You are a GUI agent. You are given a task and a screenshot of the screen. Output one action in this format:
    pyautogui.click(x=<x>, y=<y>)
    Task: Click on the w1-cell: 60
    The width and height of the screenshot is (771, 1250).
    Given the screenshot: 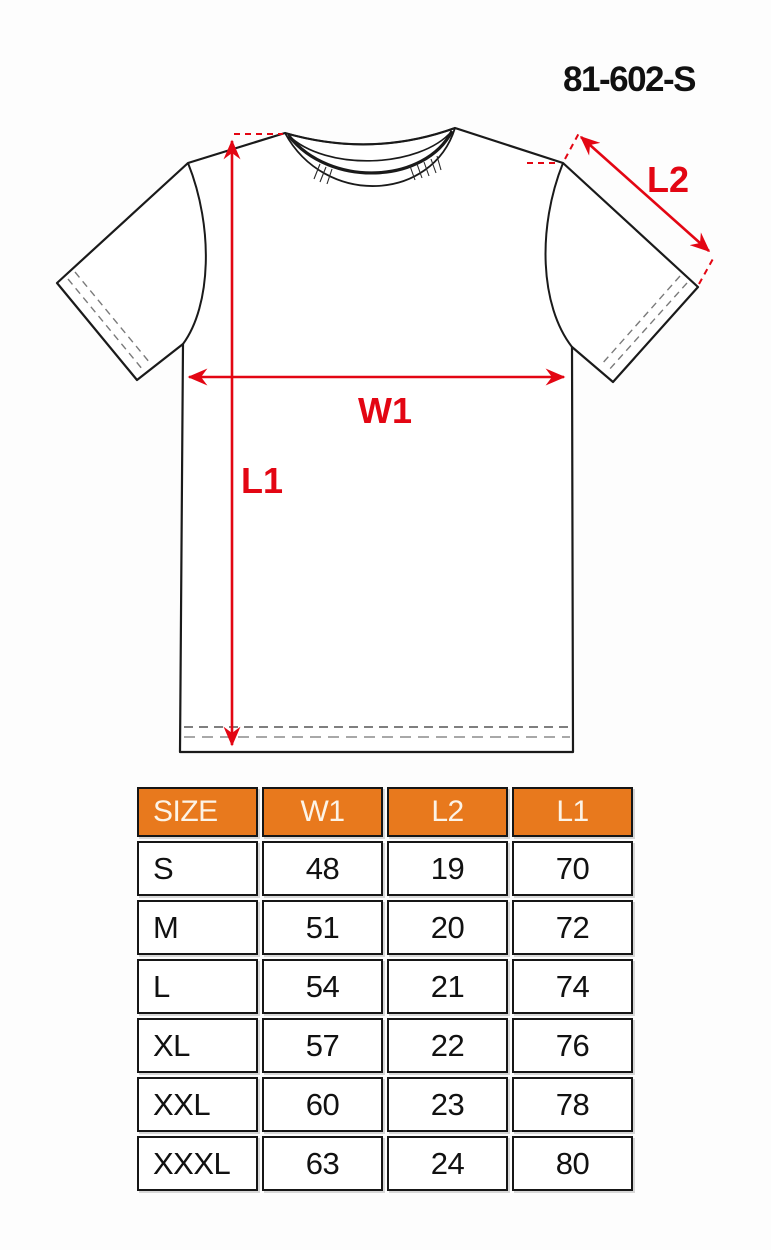 What is the action you would take?
    pyautogui.click(x=322, y=1104)
    